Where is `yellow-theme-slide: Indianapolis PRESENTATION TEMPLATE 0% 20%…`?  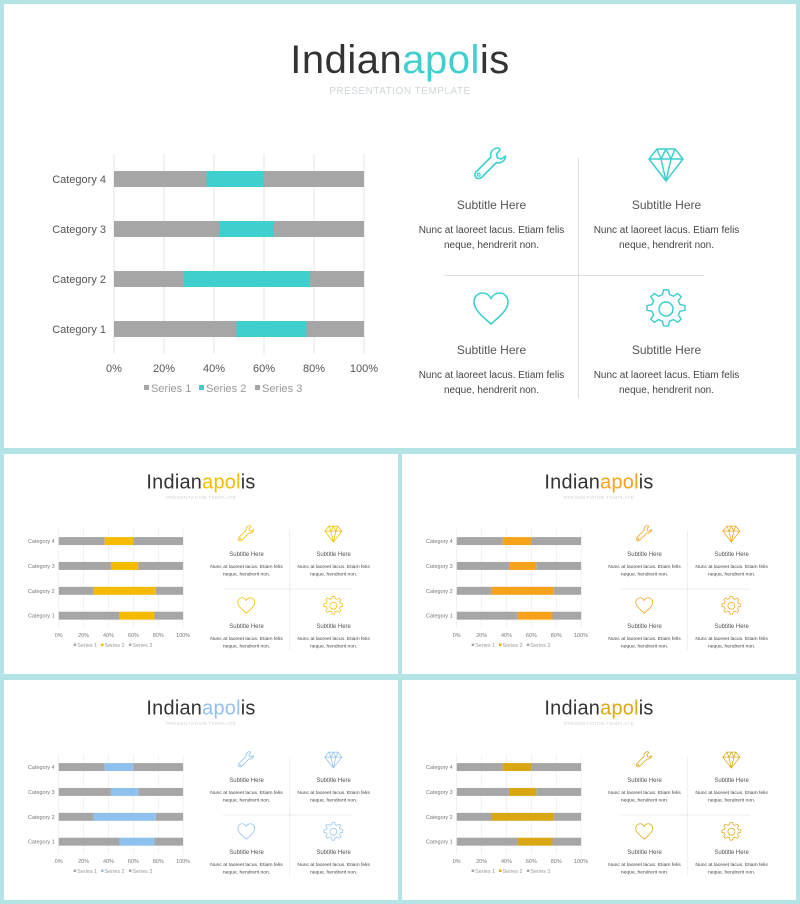
yellow-theme-slide: Indianapolis PRESENTATION TEMPLATE 0% 20%… is located at coordinates (201, 564).